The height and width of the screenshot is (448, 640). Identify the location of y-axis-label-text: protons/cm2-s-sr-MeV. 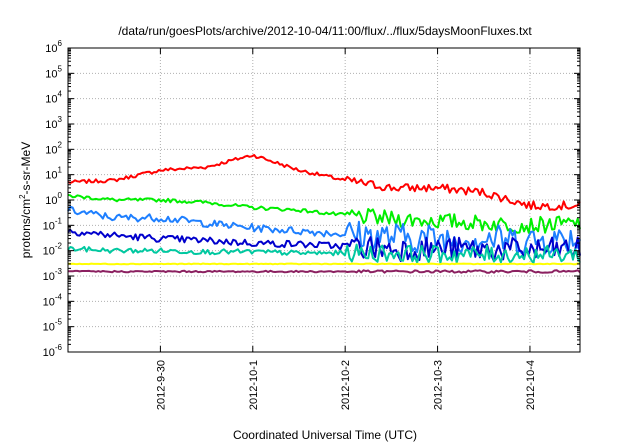
(25, 200).